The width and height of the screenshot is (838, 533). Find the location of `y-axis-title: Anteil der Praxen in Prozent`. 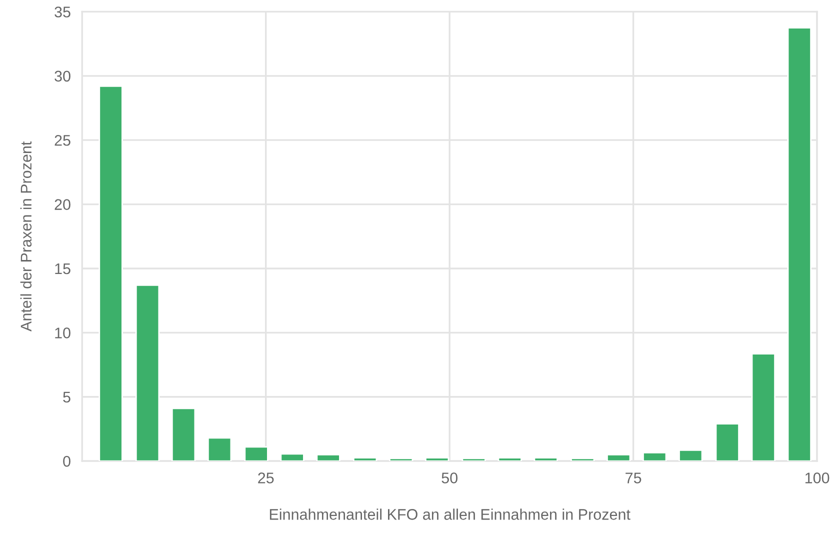

y-axis-title: Anteil der Praxen in Prozent is located at coordinates (26, 236).